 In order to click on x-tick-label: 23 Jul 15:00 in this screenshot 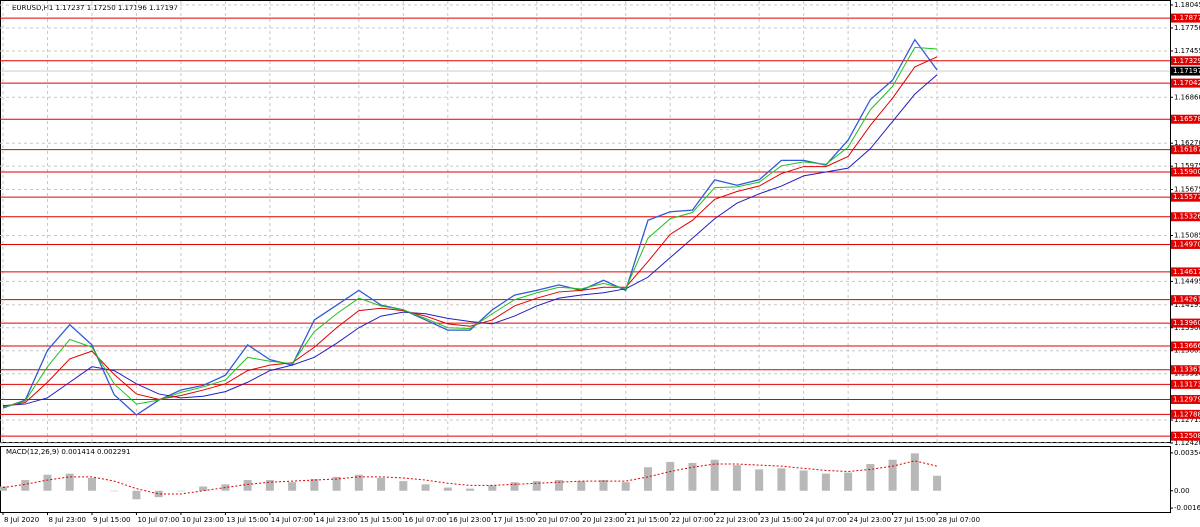, I will do `click(781, 520)`.